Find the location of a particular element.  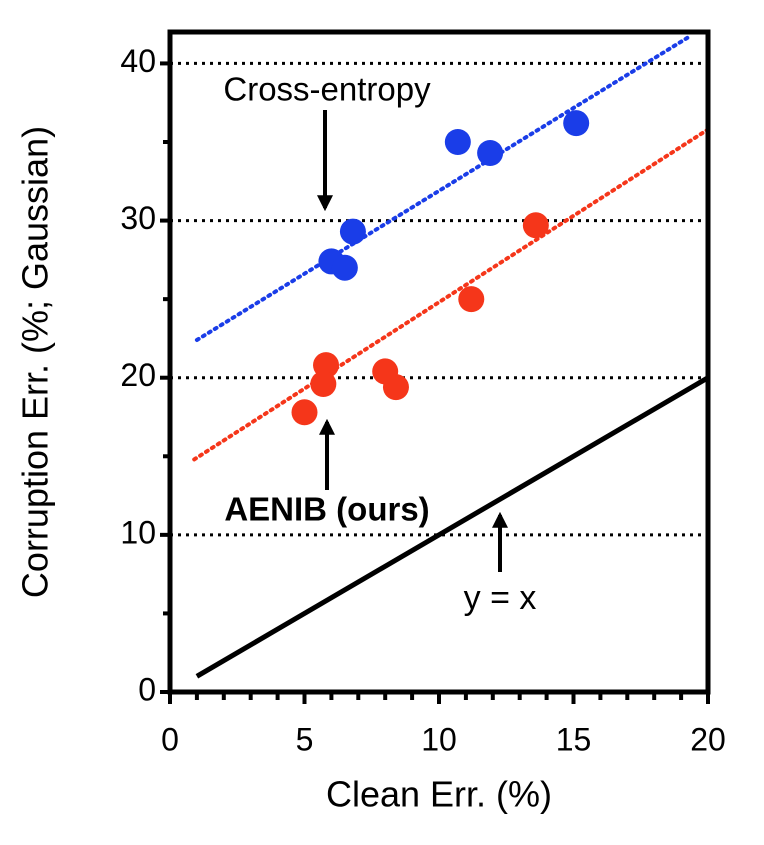

series-label: Cross-entropy is located at coordinates (327, 89).